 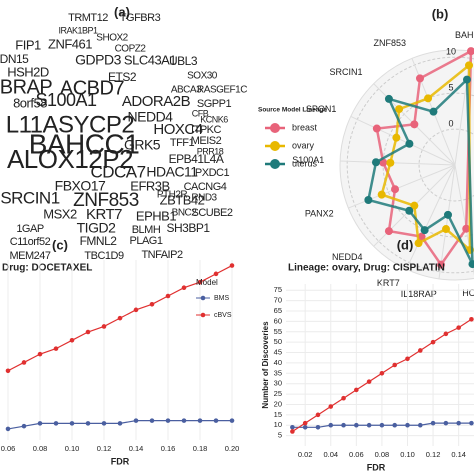 What do you see at coordinates (223, 315) in the screenshot?
I see `legend-label: cBVS` at bounding box center [223, 315].